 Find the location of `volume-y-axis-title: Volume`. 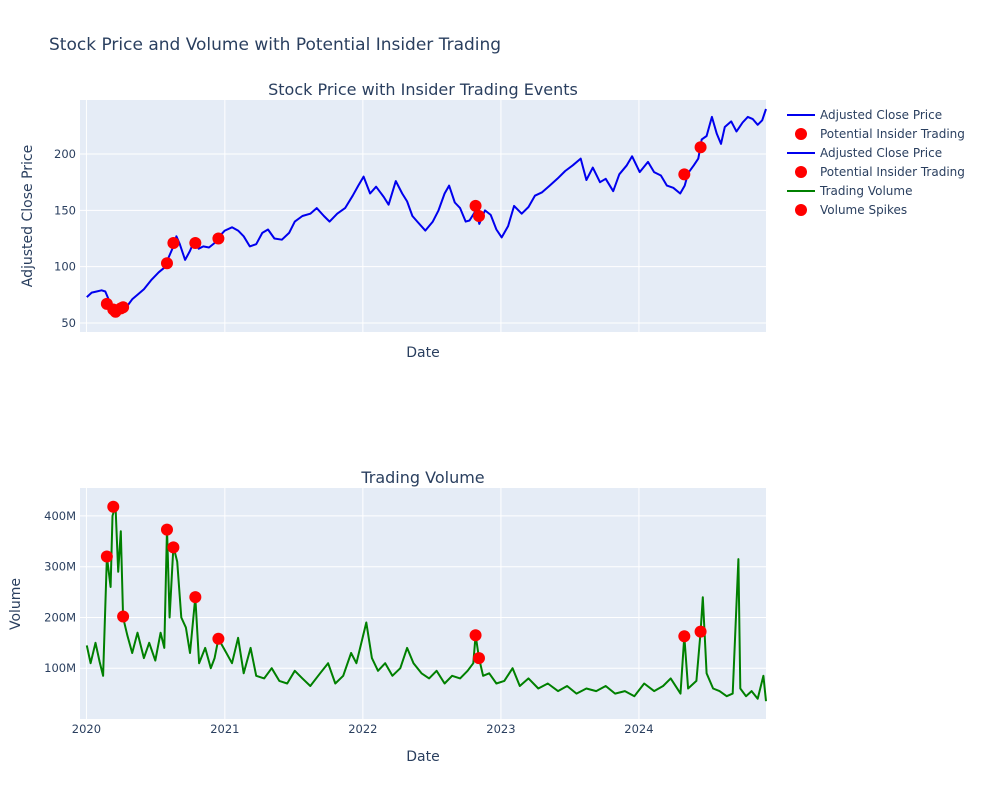

volume-y-axis-title: Volume is located at coordinates (16, 604).